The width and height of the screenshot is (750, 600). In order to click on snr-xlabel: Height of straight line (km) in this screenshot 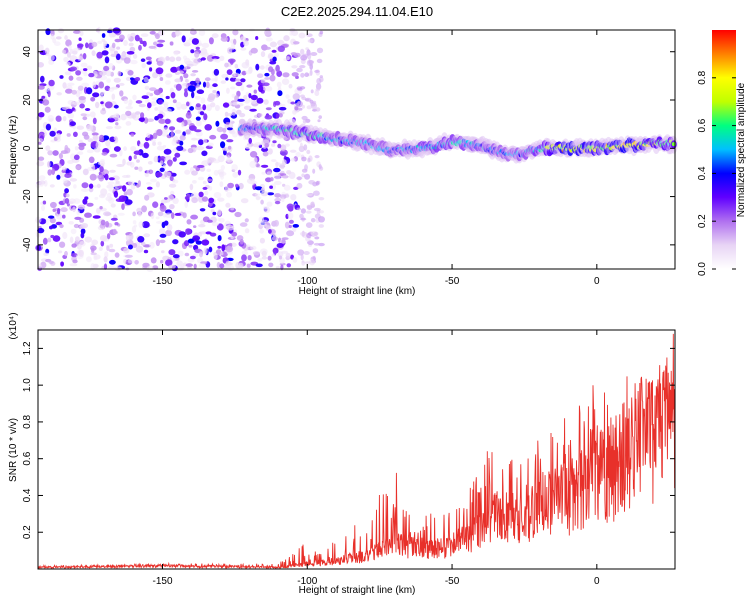, I will do `click(357, 590)`.